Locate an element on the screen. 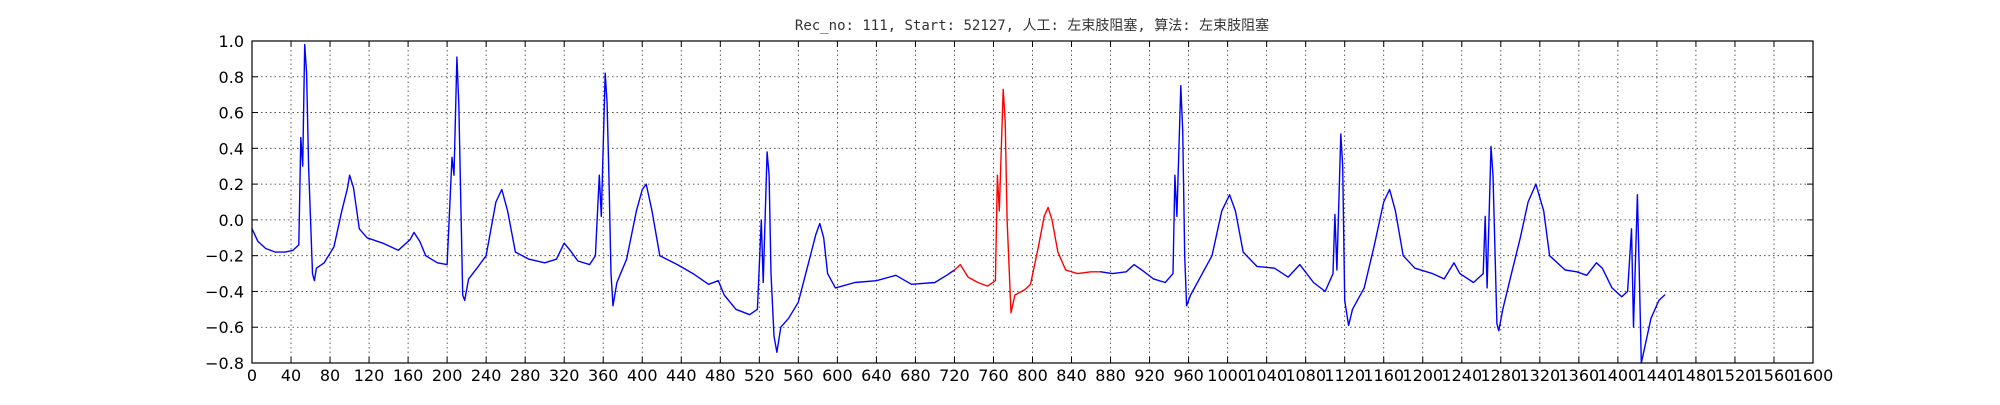  x-tick-label: 1480 is located at coordinates (1696, 375).